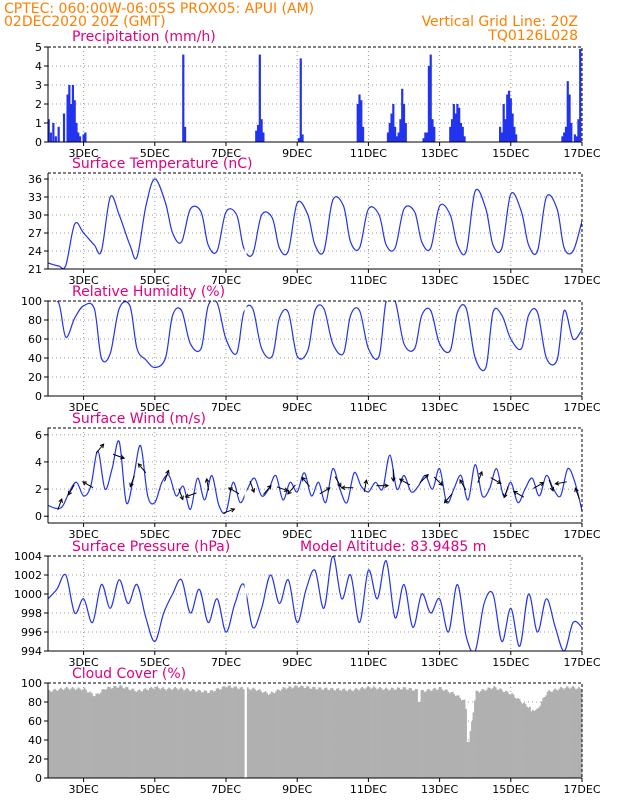  I want to click on precipitation-xtick-label: 13DEC, so click(439, 153).